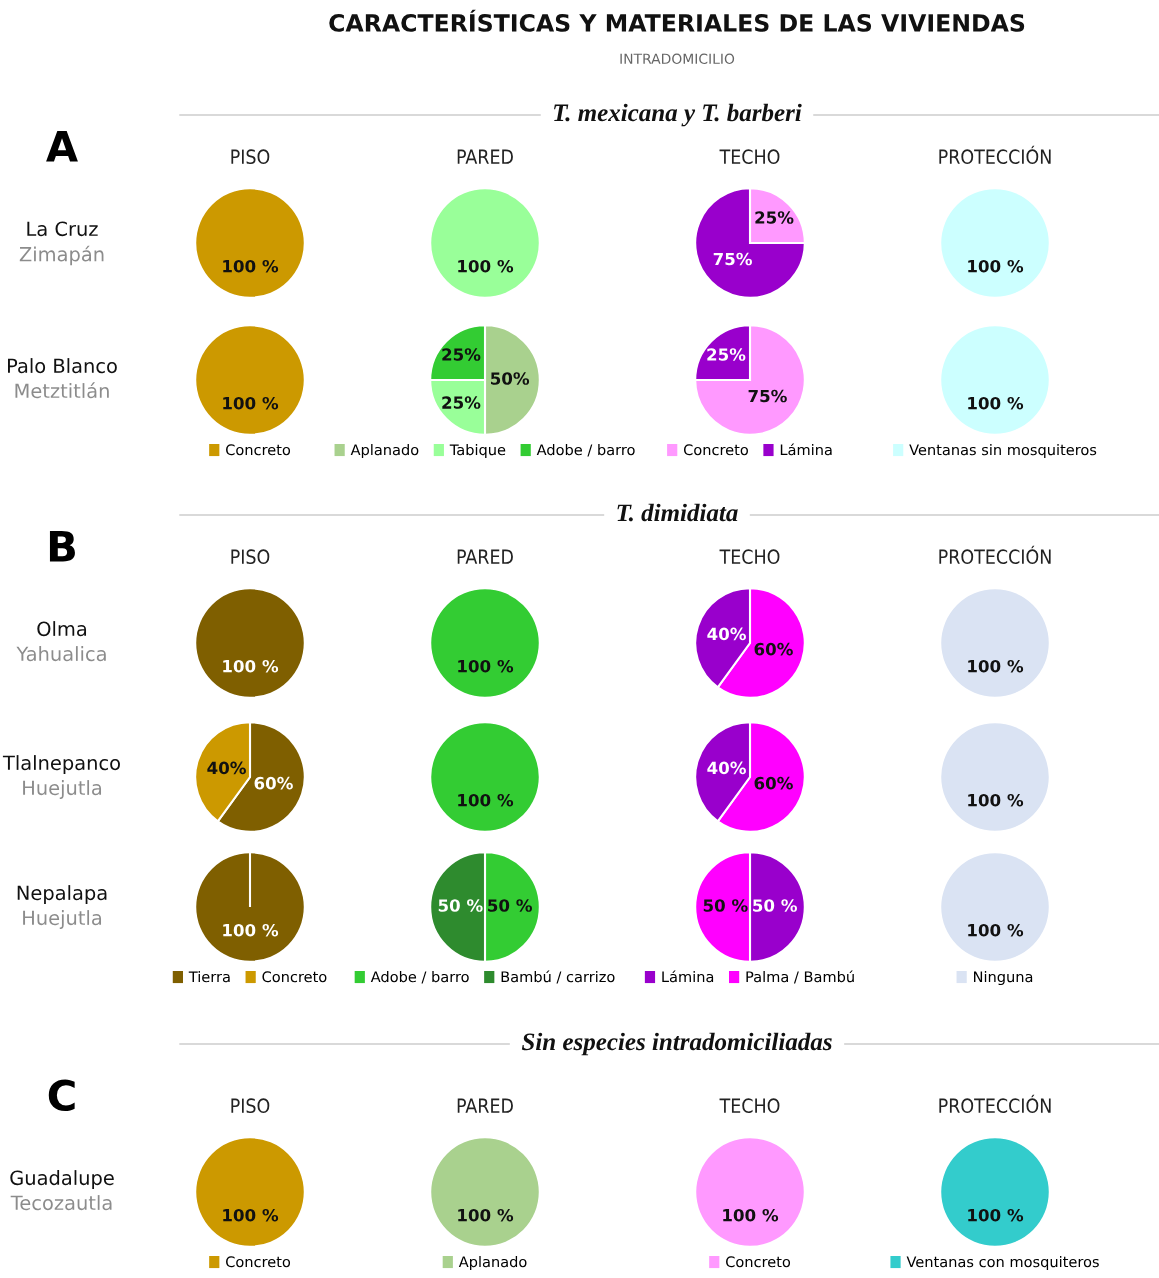 The image size is (1159, 1278). What do you see at coordinates (676, 1044) in the screenshot?
I see `text: Sin especies intradomiciliadas` at bounding box center [676, 1044].